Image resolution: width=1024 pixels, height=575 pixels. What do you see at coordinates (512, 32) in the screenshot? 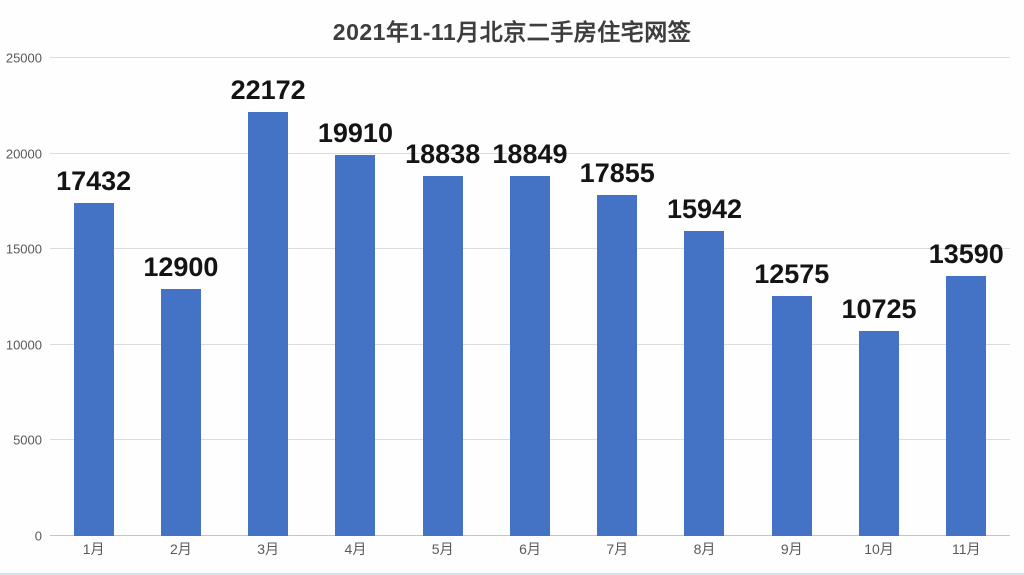
I see `chart-title: 2021年1-11月北京二手房住宅网签` at bounding box center [512, 32].